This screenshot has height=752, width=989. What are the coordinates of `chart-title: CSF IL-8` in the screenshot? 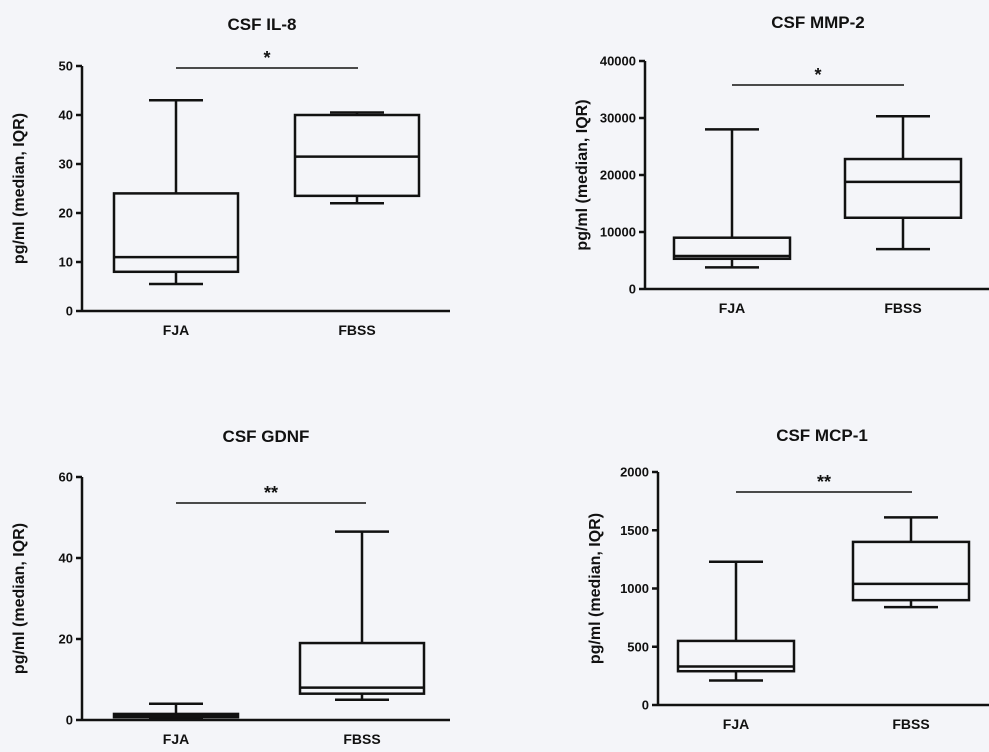 It's located at (262, 24).